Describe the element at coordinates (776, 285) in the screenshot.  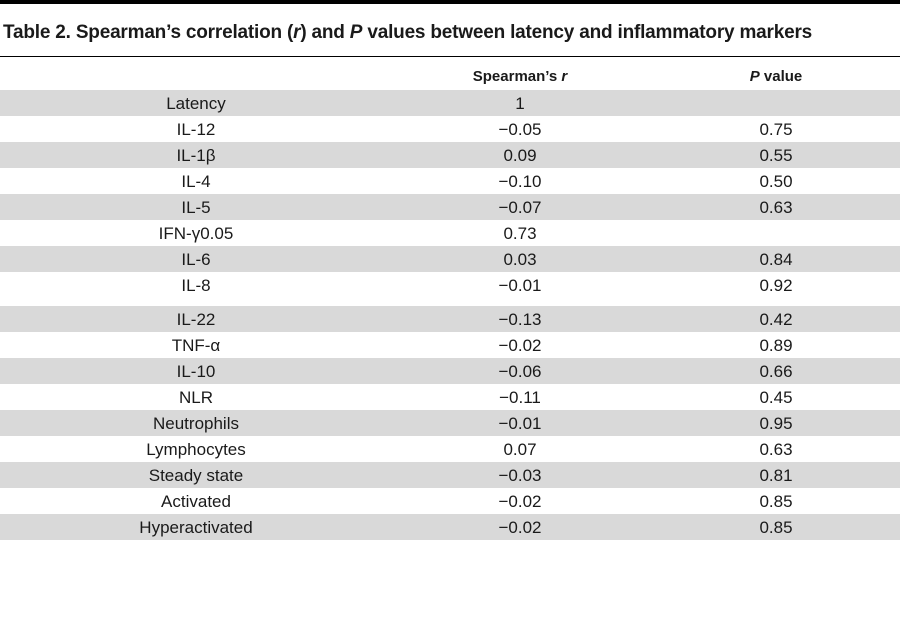
I see `row-p-cell: 0.92` at that location.